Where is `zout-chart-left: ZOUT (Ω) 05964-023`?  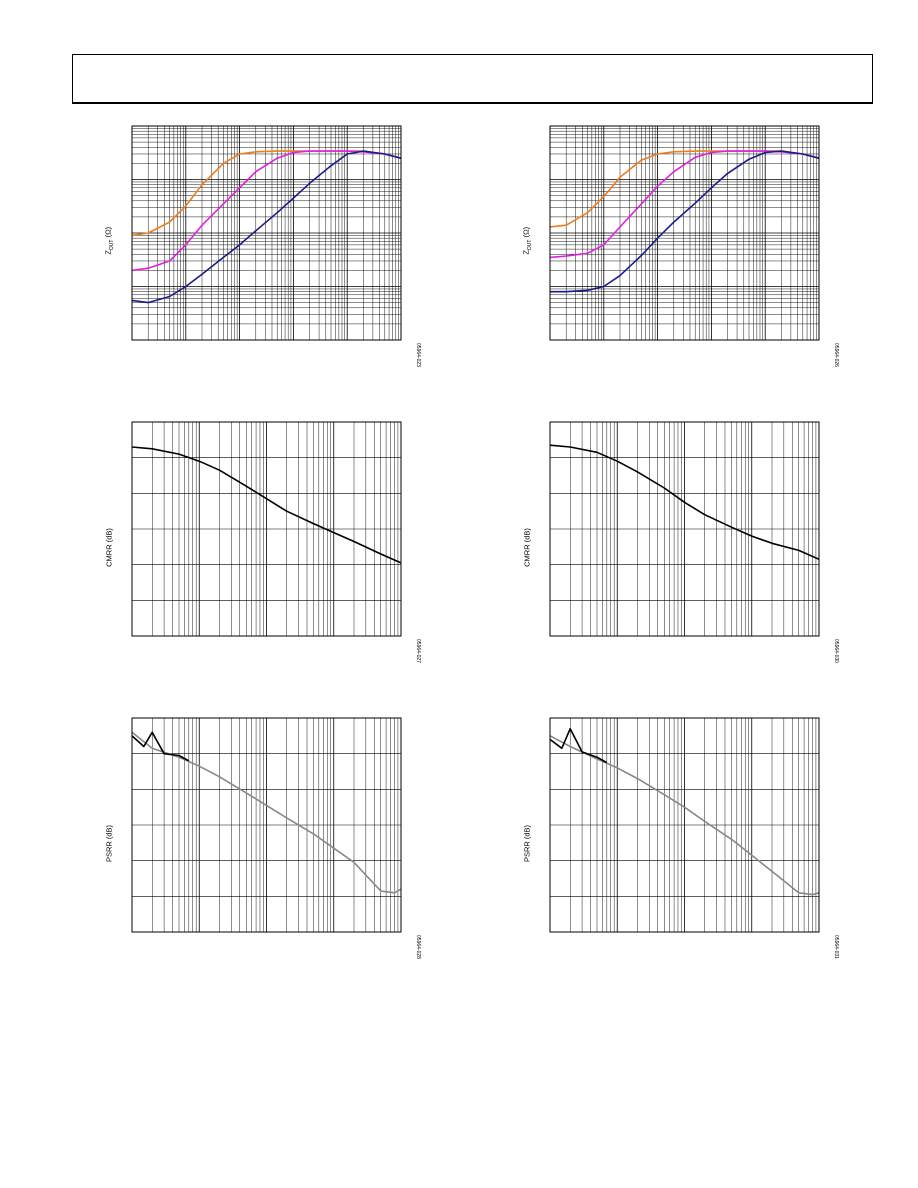
zout-chart-left: ZOUT (Ω) 05964-023 is located at coordinates (266, 250).